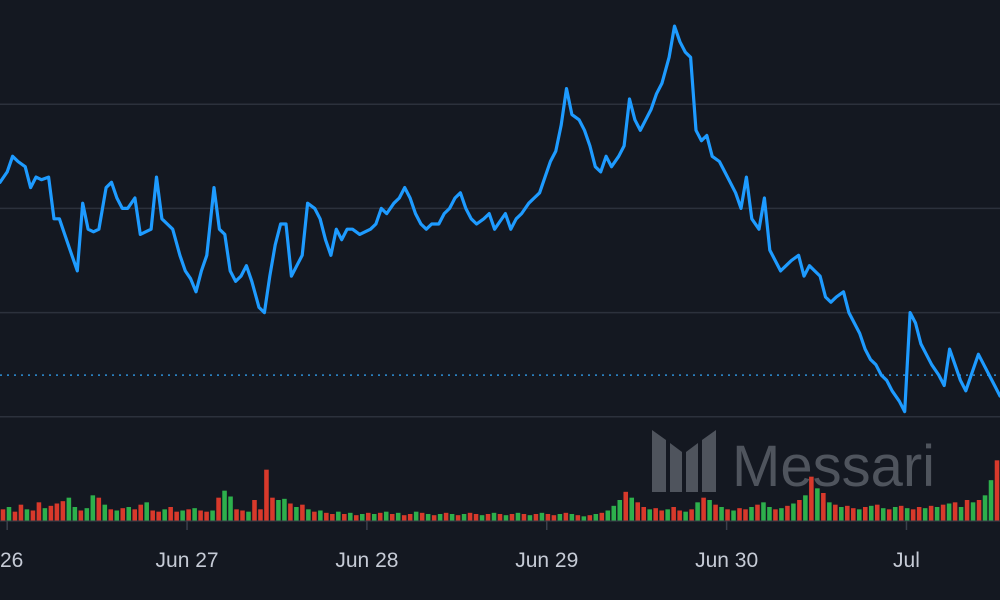 The image size is (1000, 600). What do you see at coordinates (793, 464) in the screenshot?
I see `messari-watermark: Messari` at bounding box center [793, 464].